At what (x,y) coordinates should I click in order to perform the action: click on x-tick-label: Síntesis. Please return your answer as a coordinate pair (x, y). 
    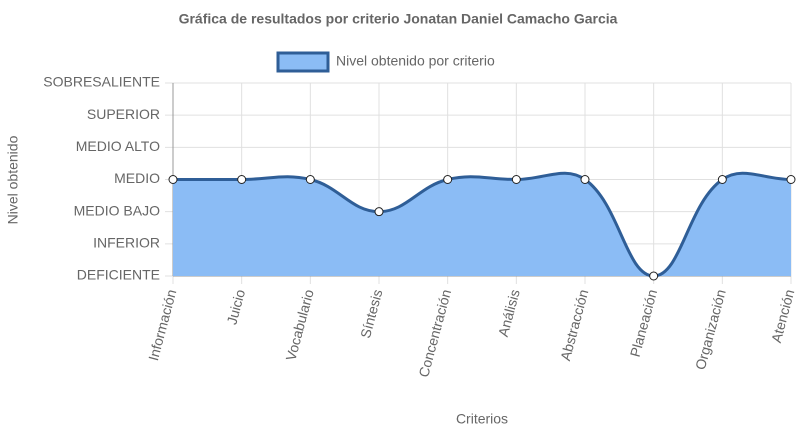
    Looking at the image, I should click on (371, 314).